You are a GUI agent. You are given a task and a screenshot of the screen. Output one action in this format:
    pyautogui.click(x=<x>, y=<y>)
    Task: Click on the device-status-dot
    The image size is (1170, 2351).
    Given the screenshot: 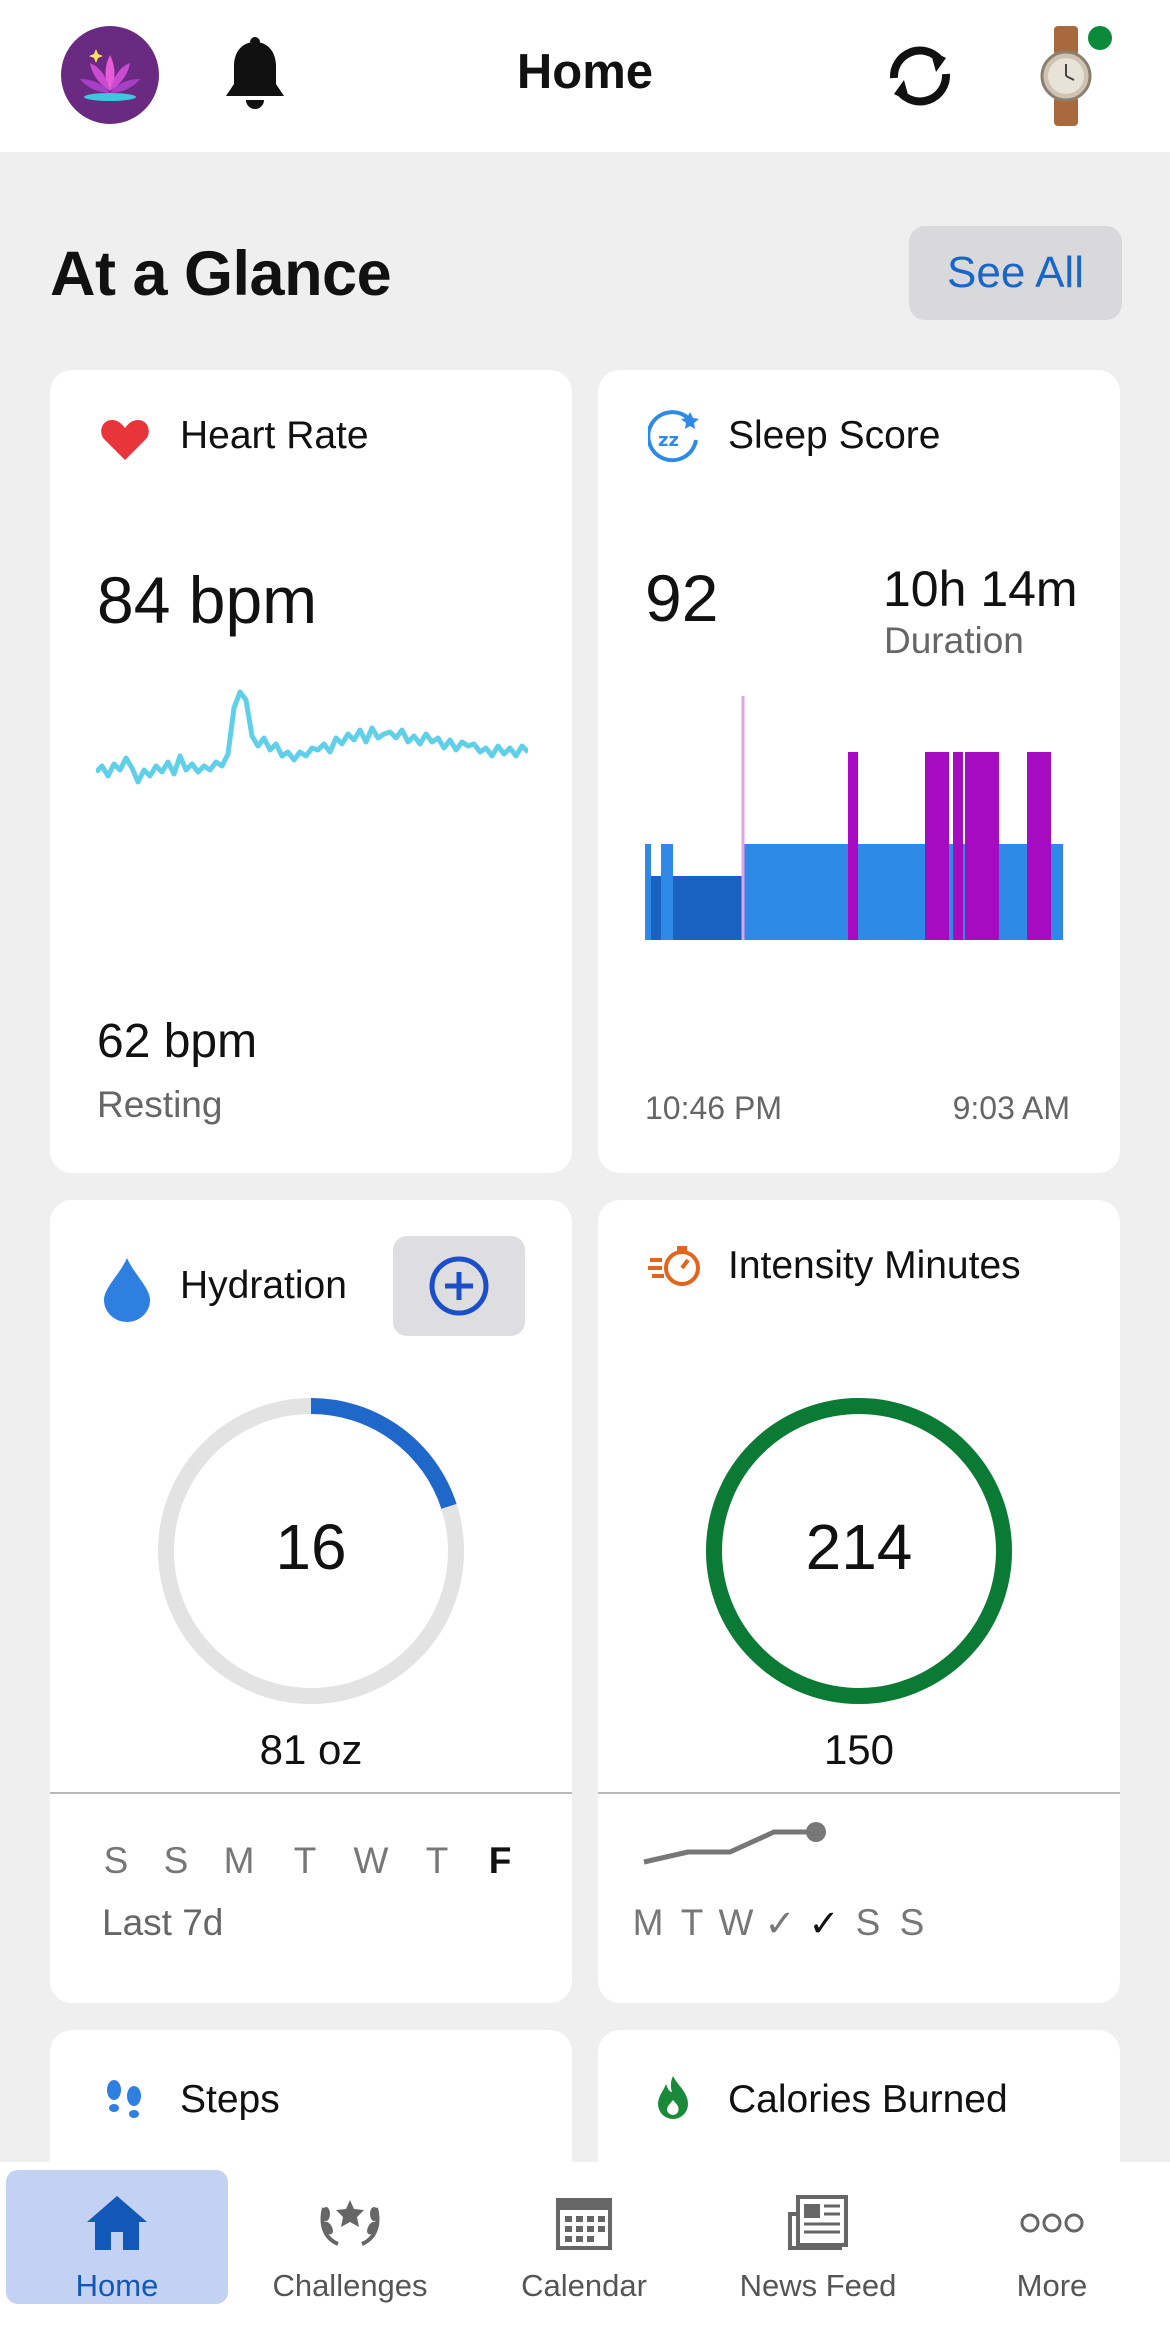 What is the action you would take?
    pyautogui.click(x=1100, y=38)
    